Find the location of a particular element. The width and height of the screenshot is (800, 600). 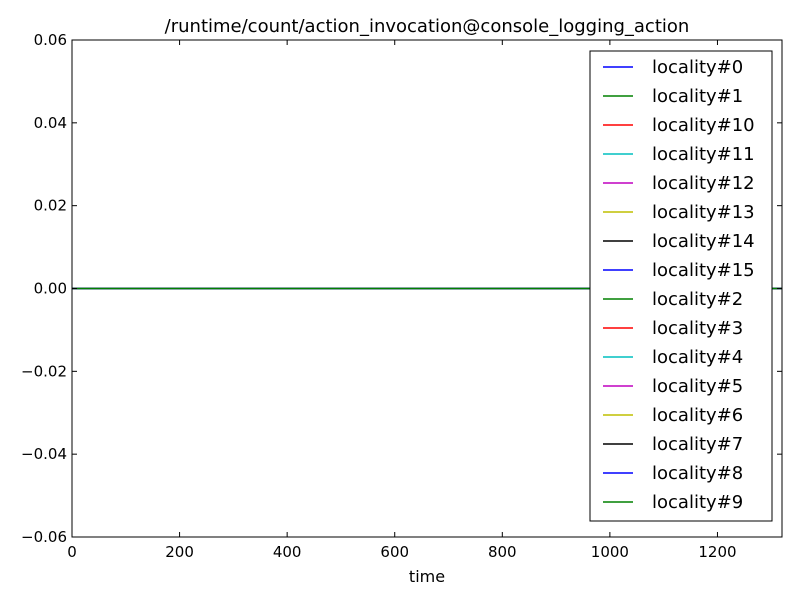

legend-label: locality#4 is located at coordinates (697, 357).